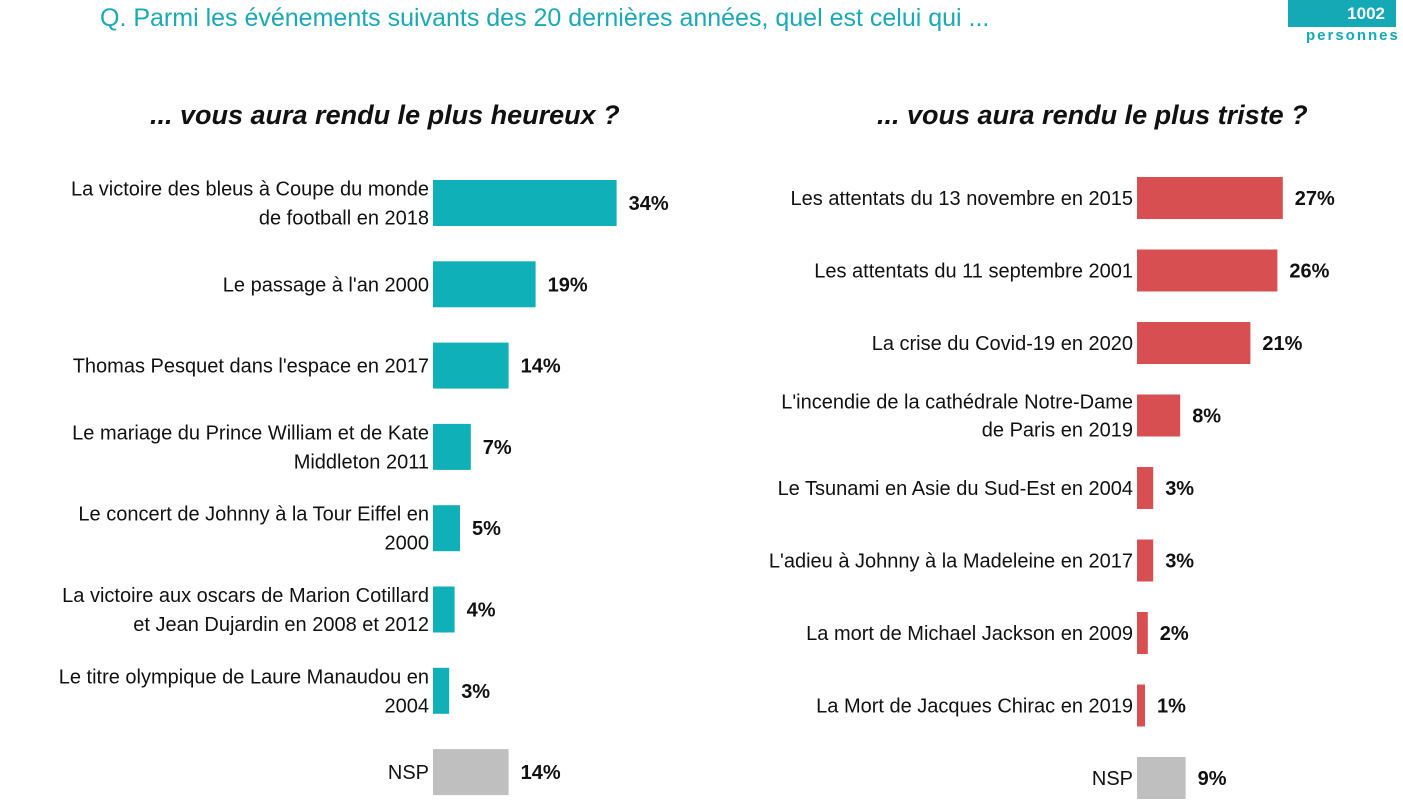  I want to click on happy-category-label: Middleton 2011, so click(361, 462).